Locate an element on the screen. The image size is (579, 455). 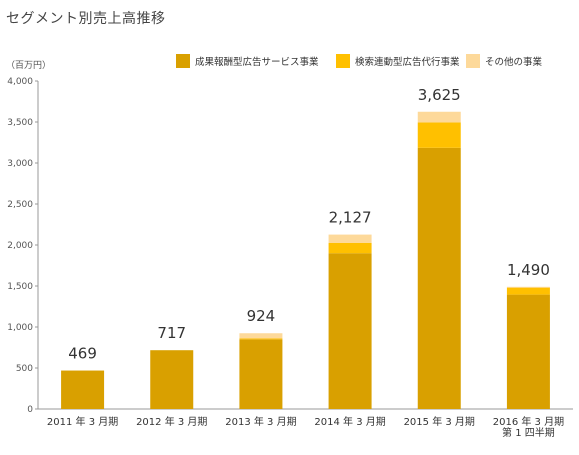
y-tick-label: 4,000 is located at coordinates (20, 82).